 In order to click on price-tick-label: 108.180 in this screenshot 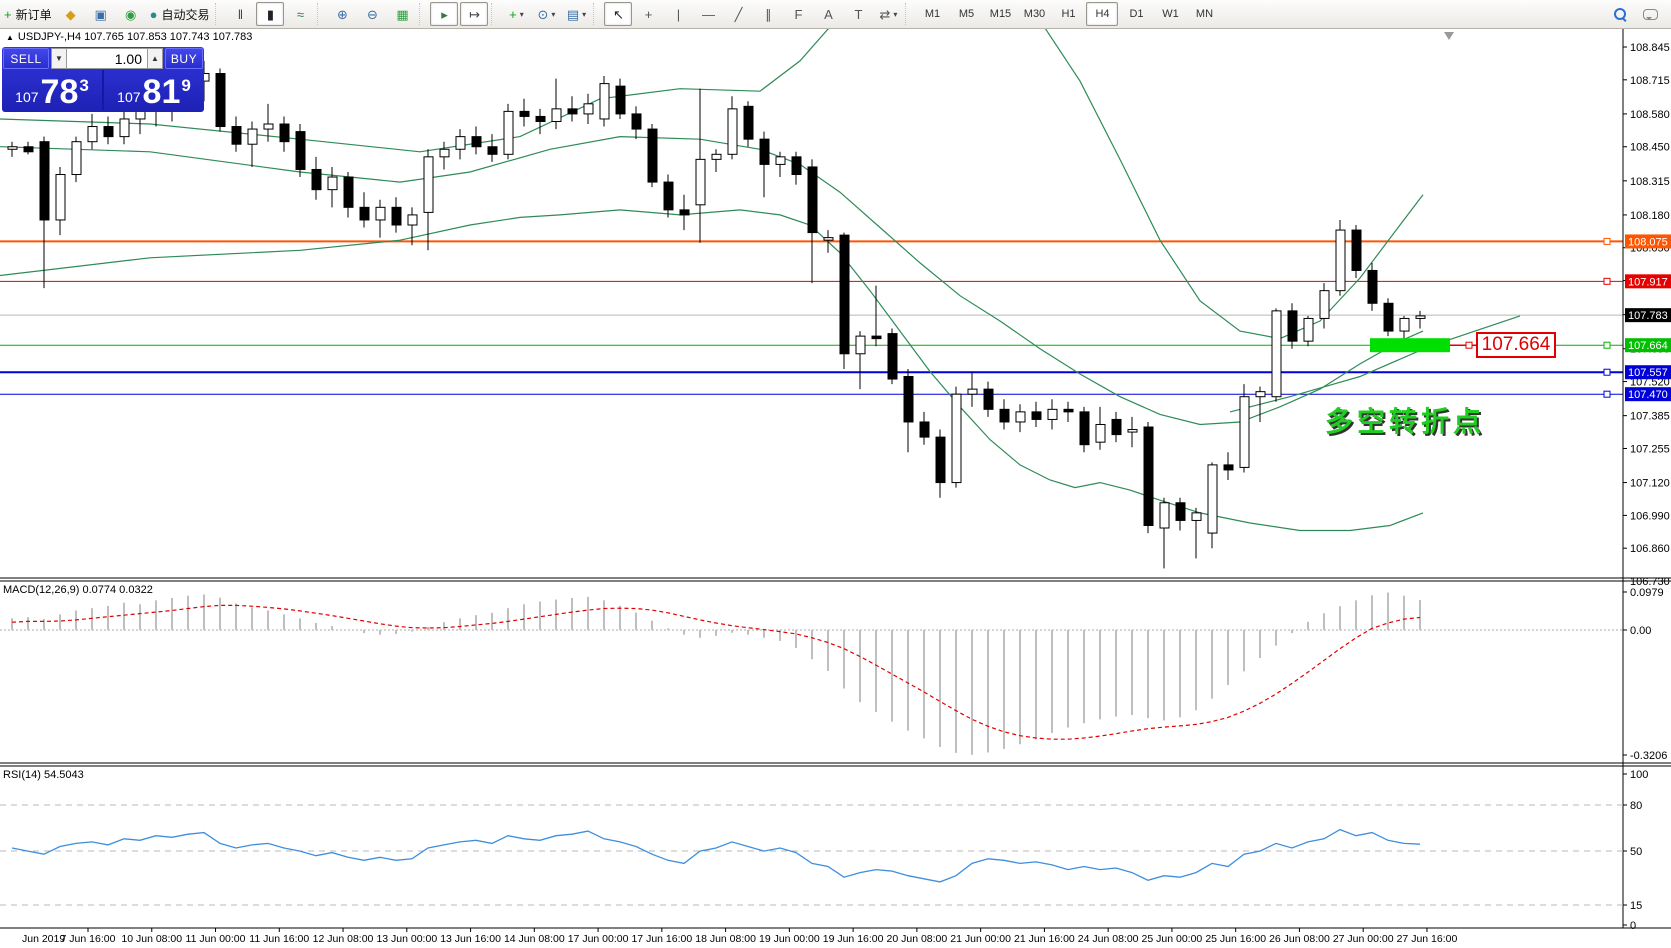, I will do `click(1650, 216)`.